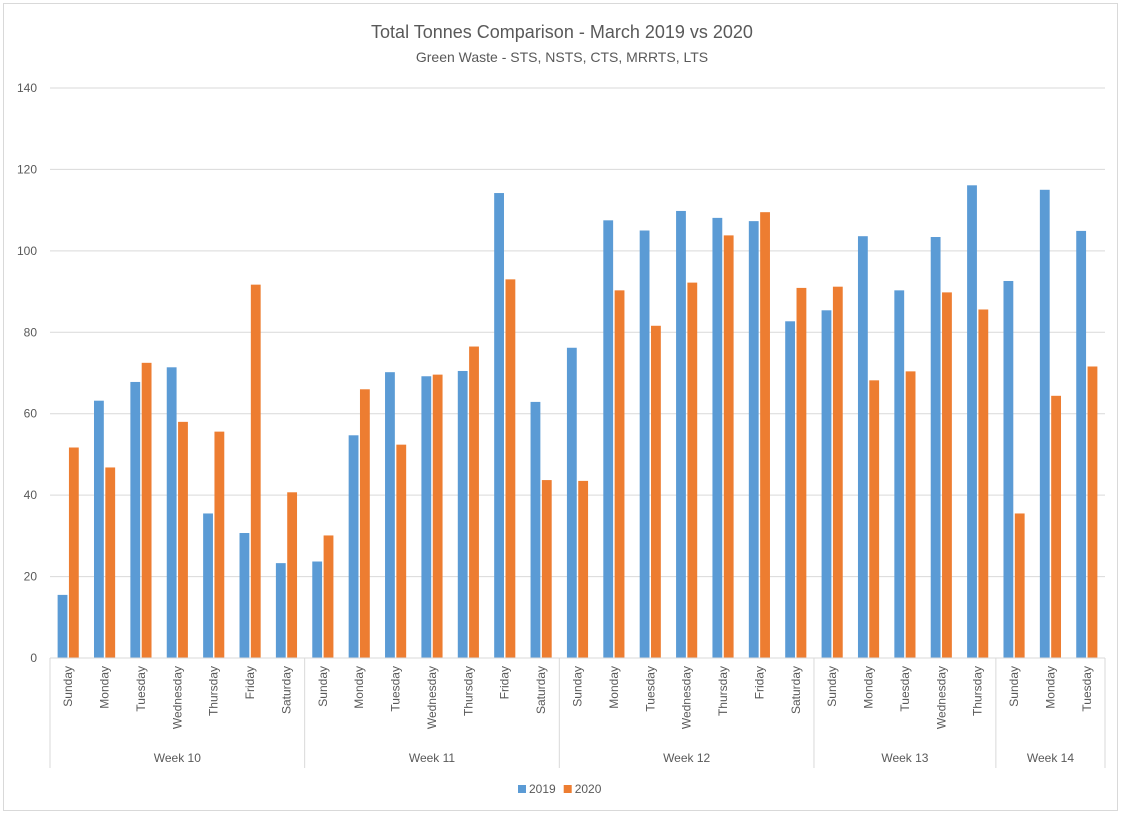  I want to click on y-tick-label: 80, so click(31, 332).